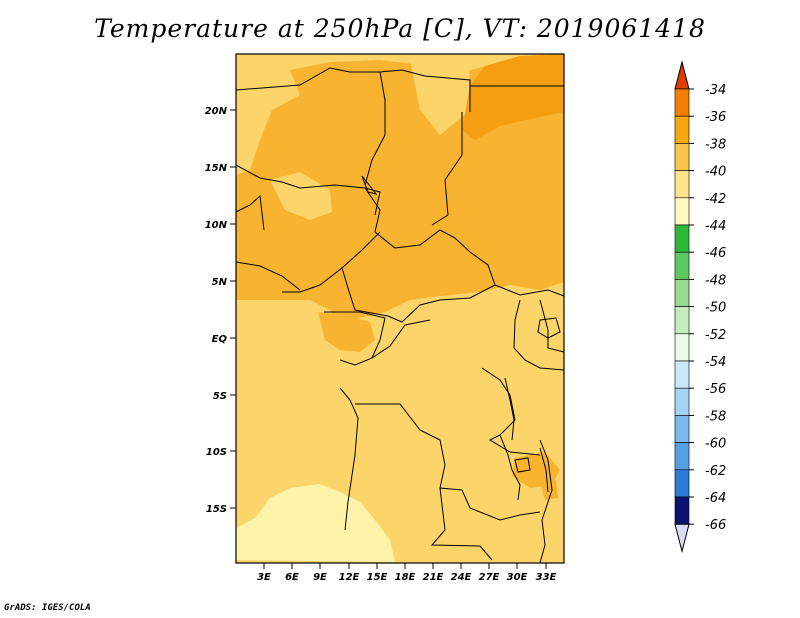 The image size is (800, 618). I want to click on latitude-axis: 20N 15N 10N 5N EQ 5S 10S 15S, so click(220, 310).